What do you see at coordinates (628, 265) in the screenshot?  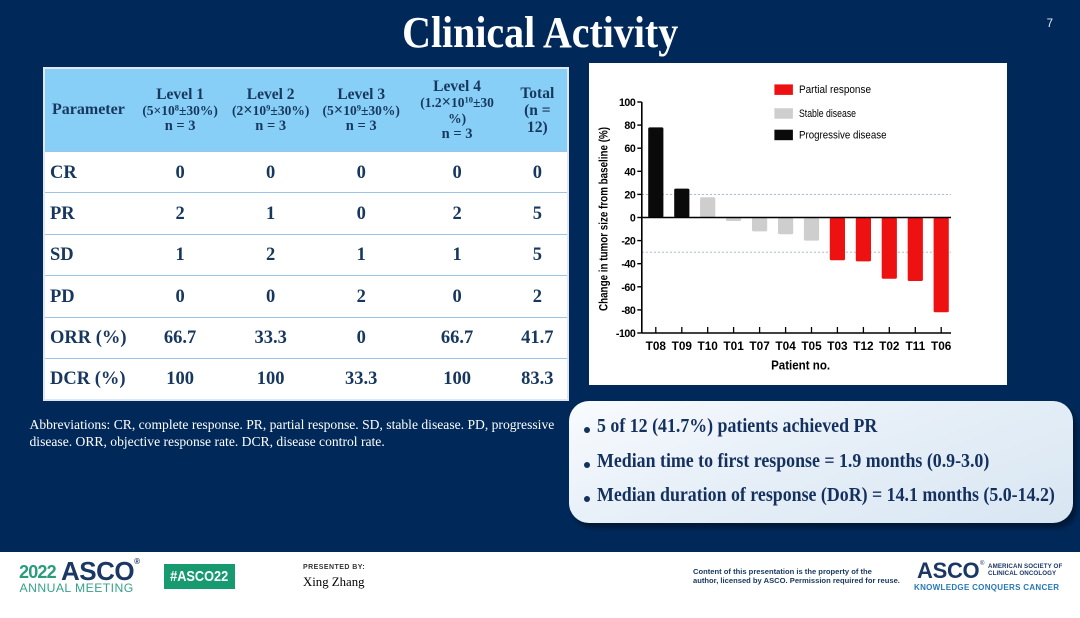 I see `svg-text: -40` at bounding box center [628, 265].